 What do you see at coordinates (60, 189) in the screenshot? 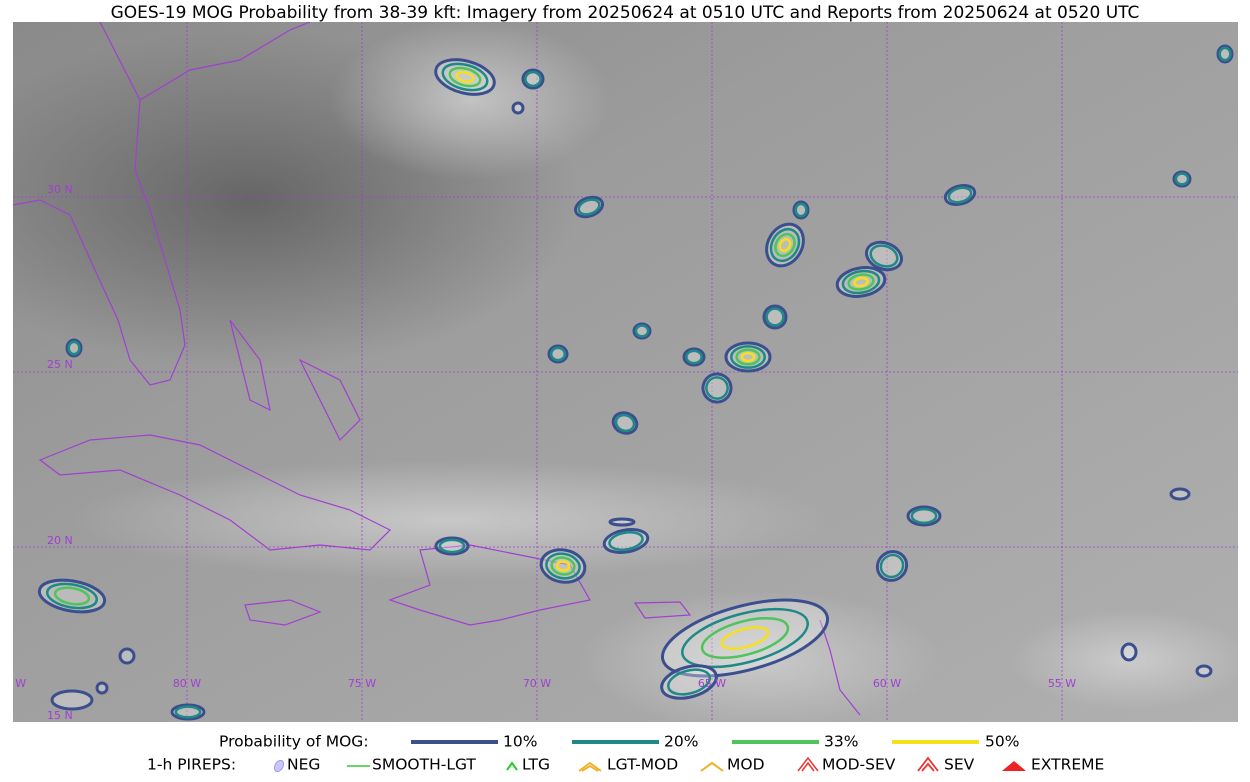
I see `lat-label: 30 N` at bounding box center [60, 189].